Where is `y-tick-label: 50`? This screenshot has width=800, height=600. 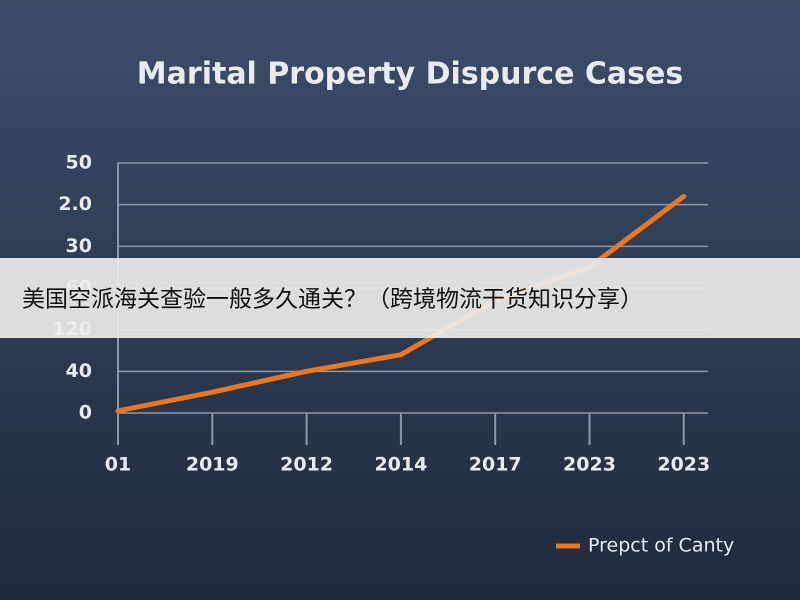 y-tick-label: 50 is located at coordinates (79, 163).